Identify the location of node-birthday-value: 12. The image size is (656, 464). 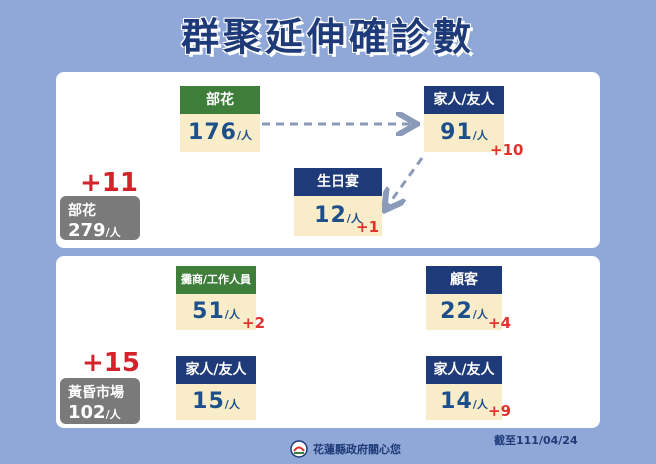
(330, 215).